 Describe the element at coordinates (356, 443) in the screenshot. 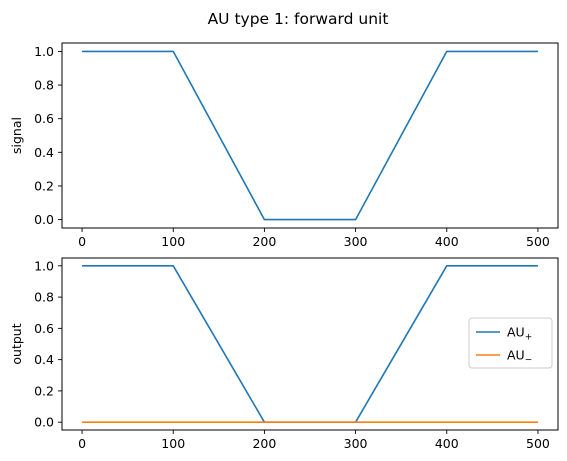

I see `output-x-tick-label: 300` at that location.